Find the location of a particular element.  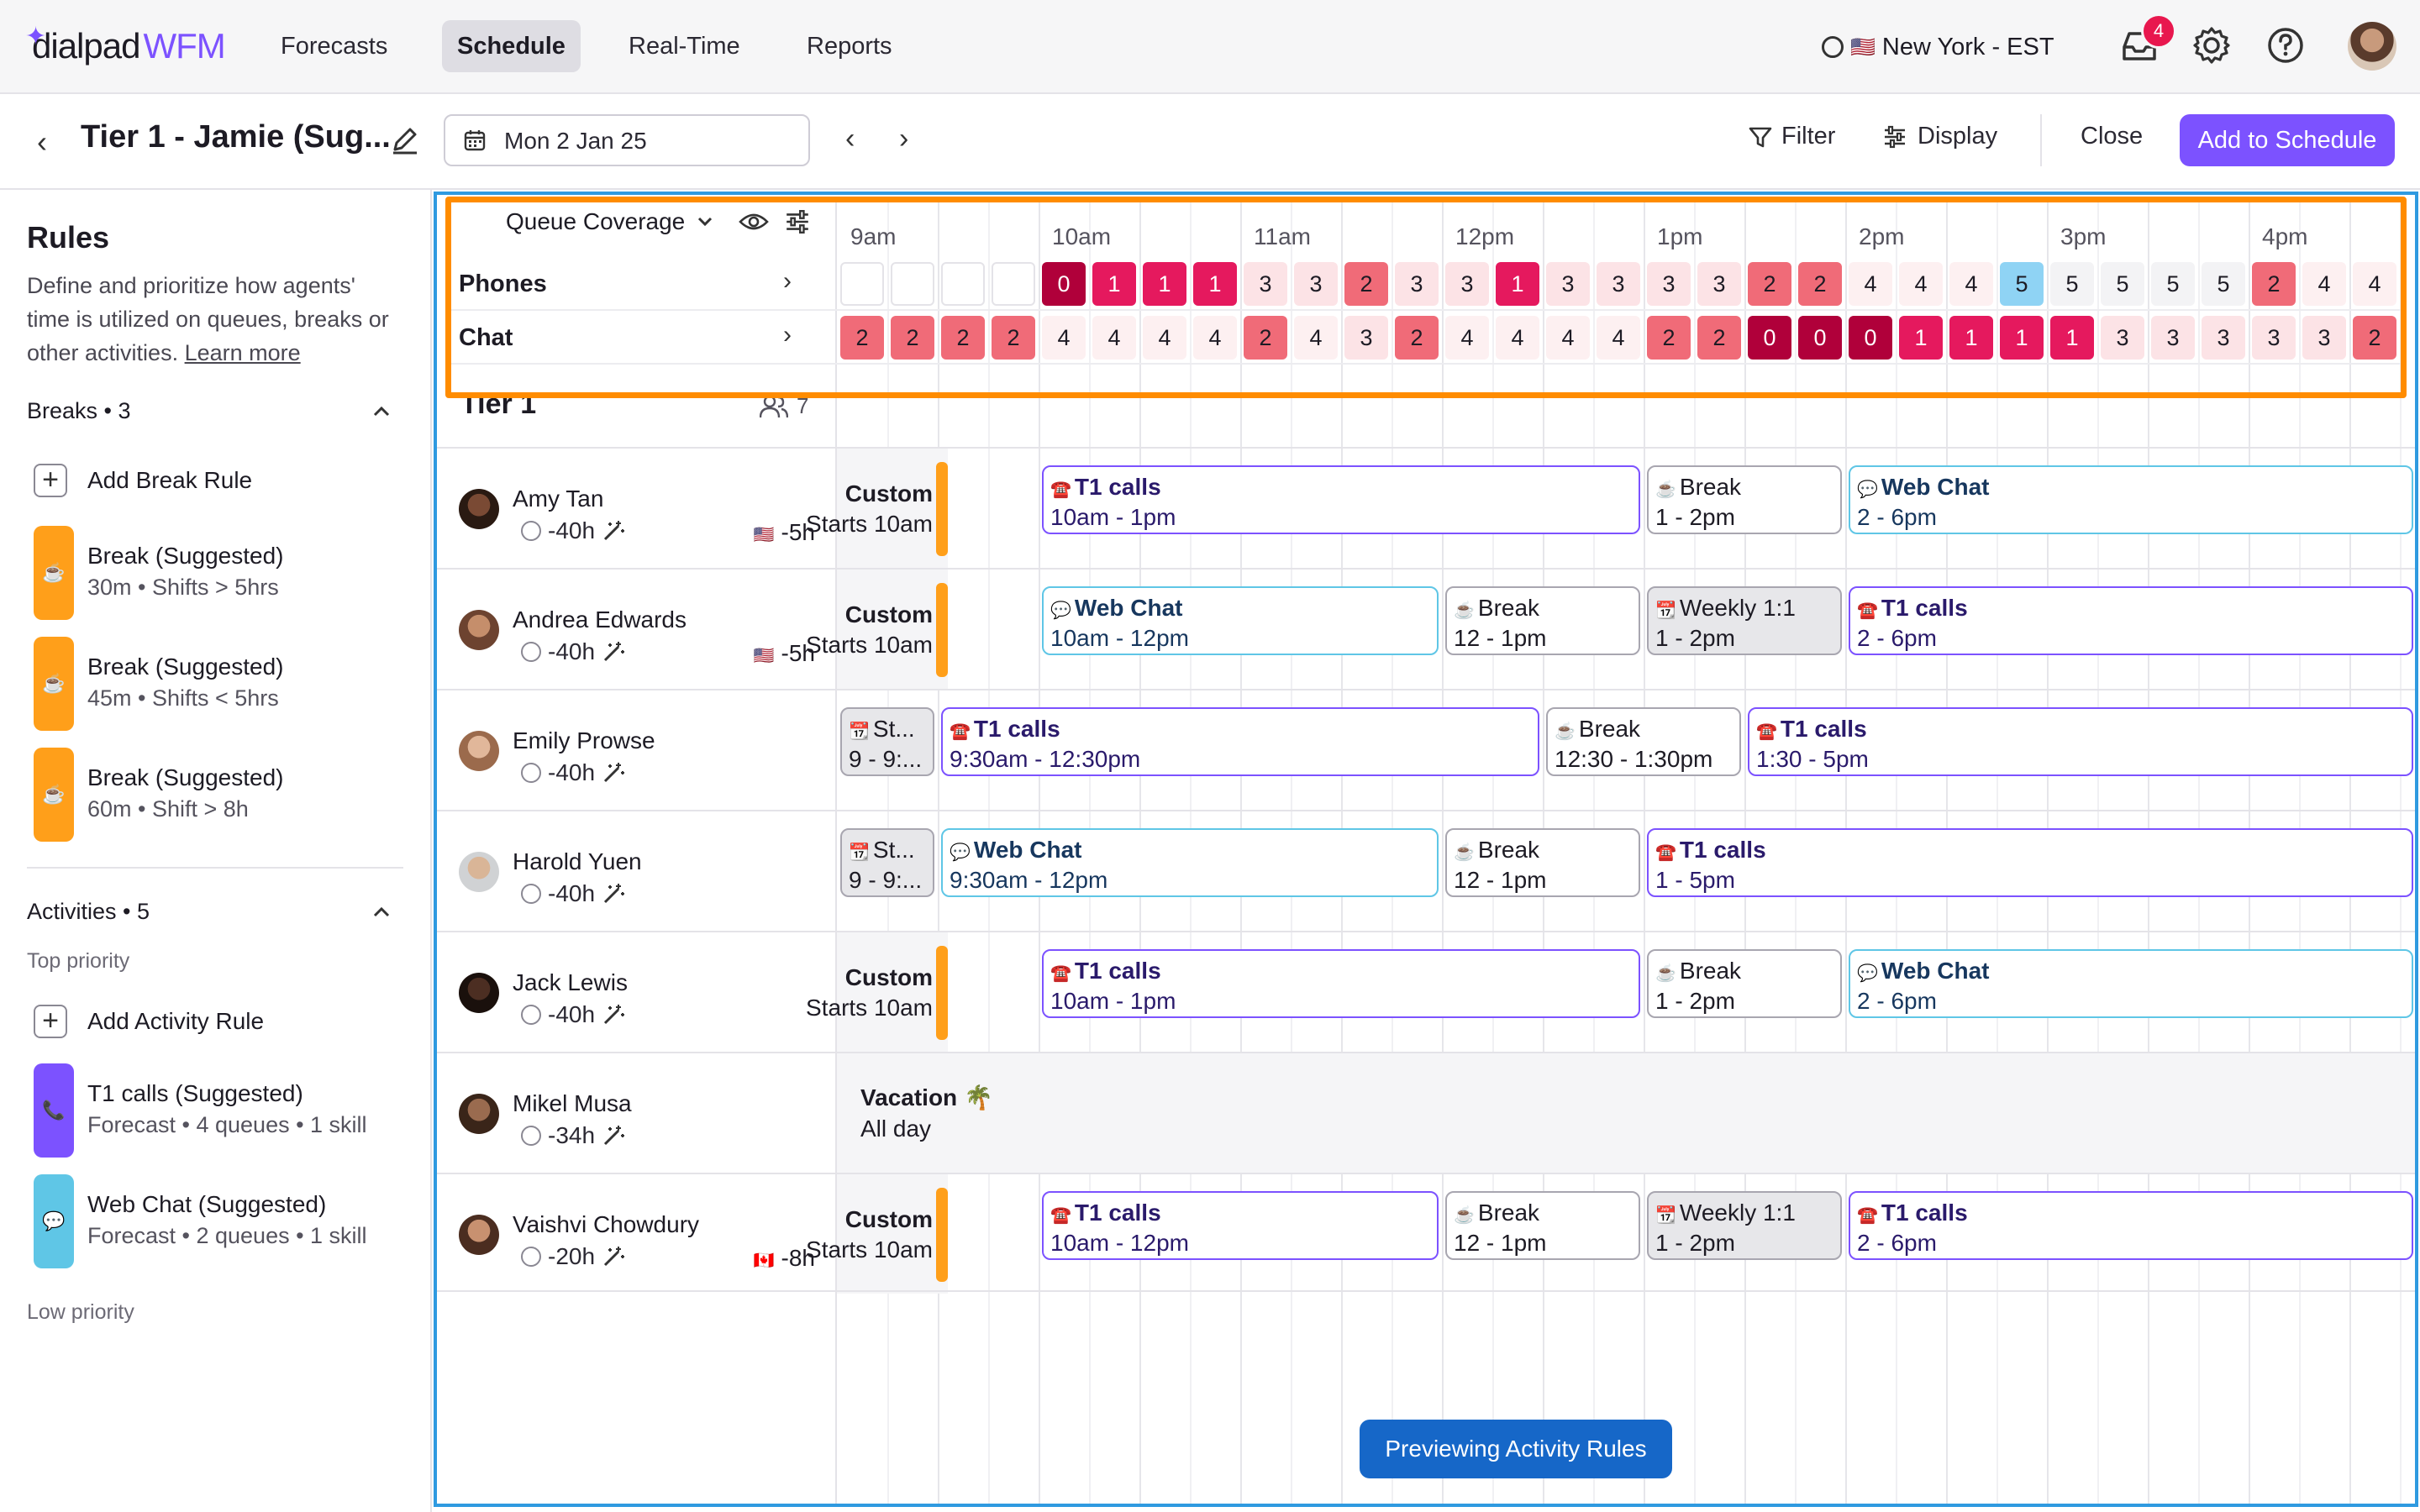

date-picker: Mon 2 Jan 25 is located at coordinates (627, 140).